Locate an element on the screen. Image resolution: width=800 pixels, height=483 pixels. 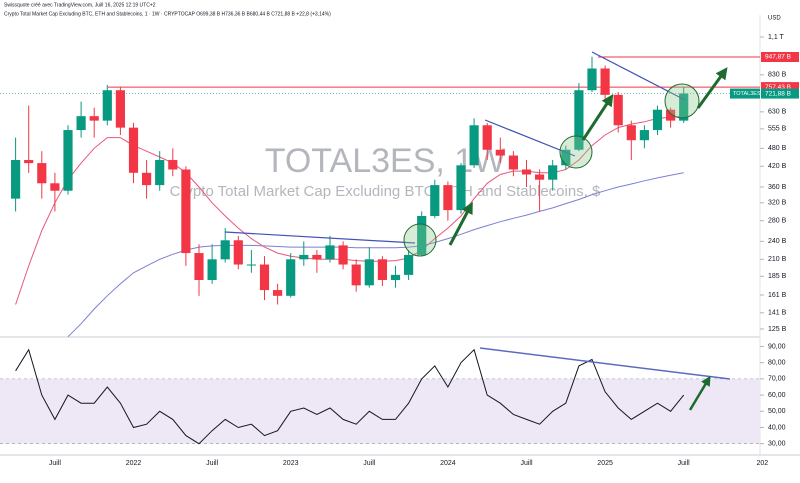
last-price-box is located at coordinates (780, 93).